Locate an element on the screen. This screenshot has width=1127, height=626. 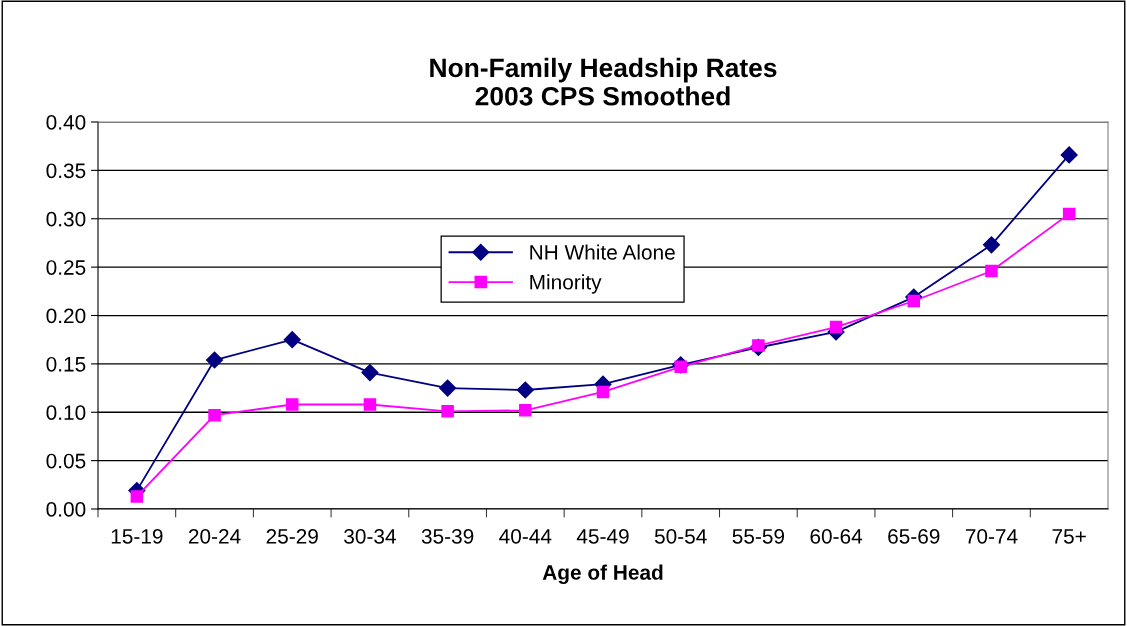
legend-label: NH White Alone is located at coordinates (602, 252).